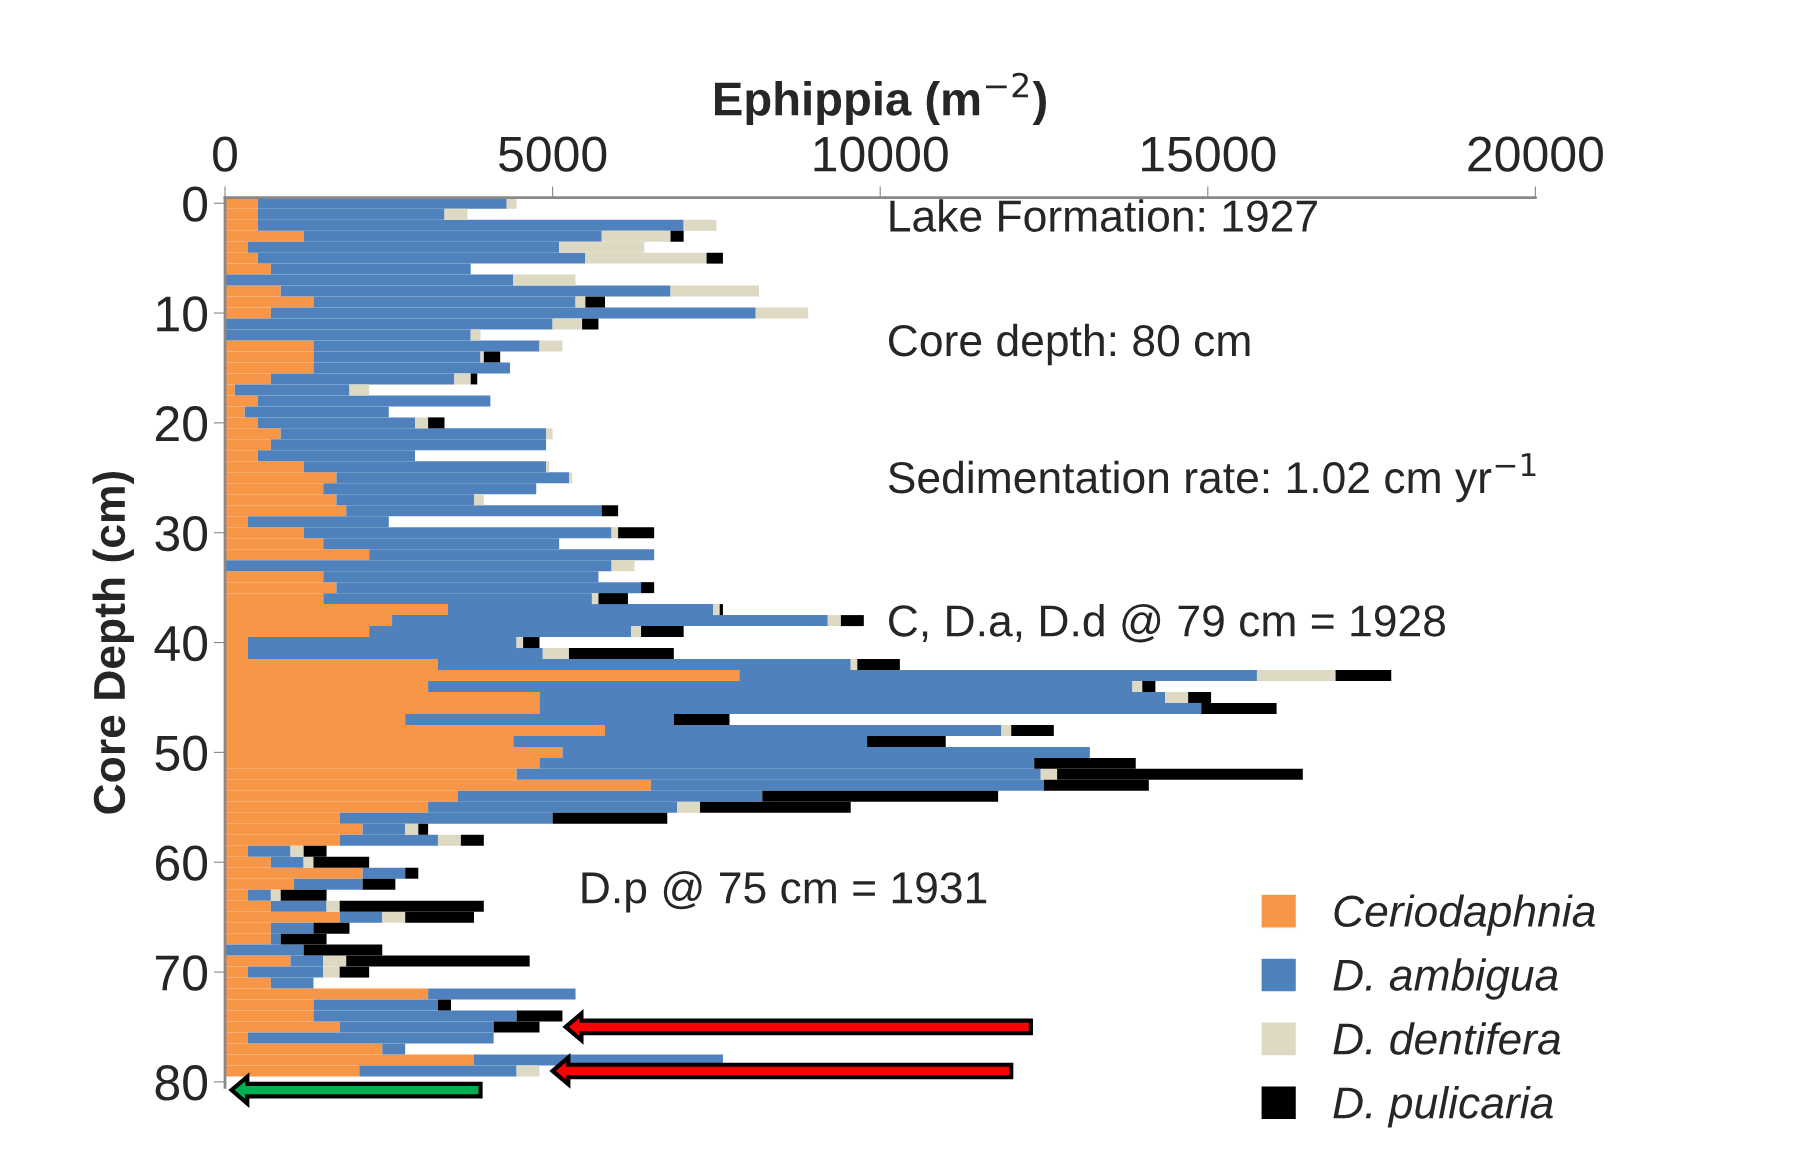  Describe the element at coordinates (181, 973) in the screenshot. I see `y-tick-label: 70` at that location.